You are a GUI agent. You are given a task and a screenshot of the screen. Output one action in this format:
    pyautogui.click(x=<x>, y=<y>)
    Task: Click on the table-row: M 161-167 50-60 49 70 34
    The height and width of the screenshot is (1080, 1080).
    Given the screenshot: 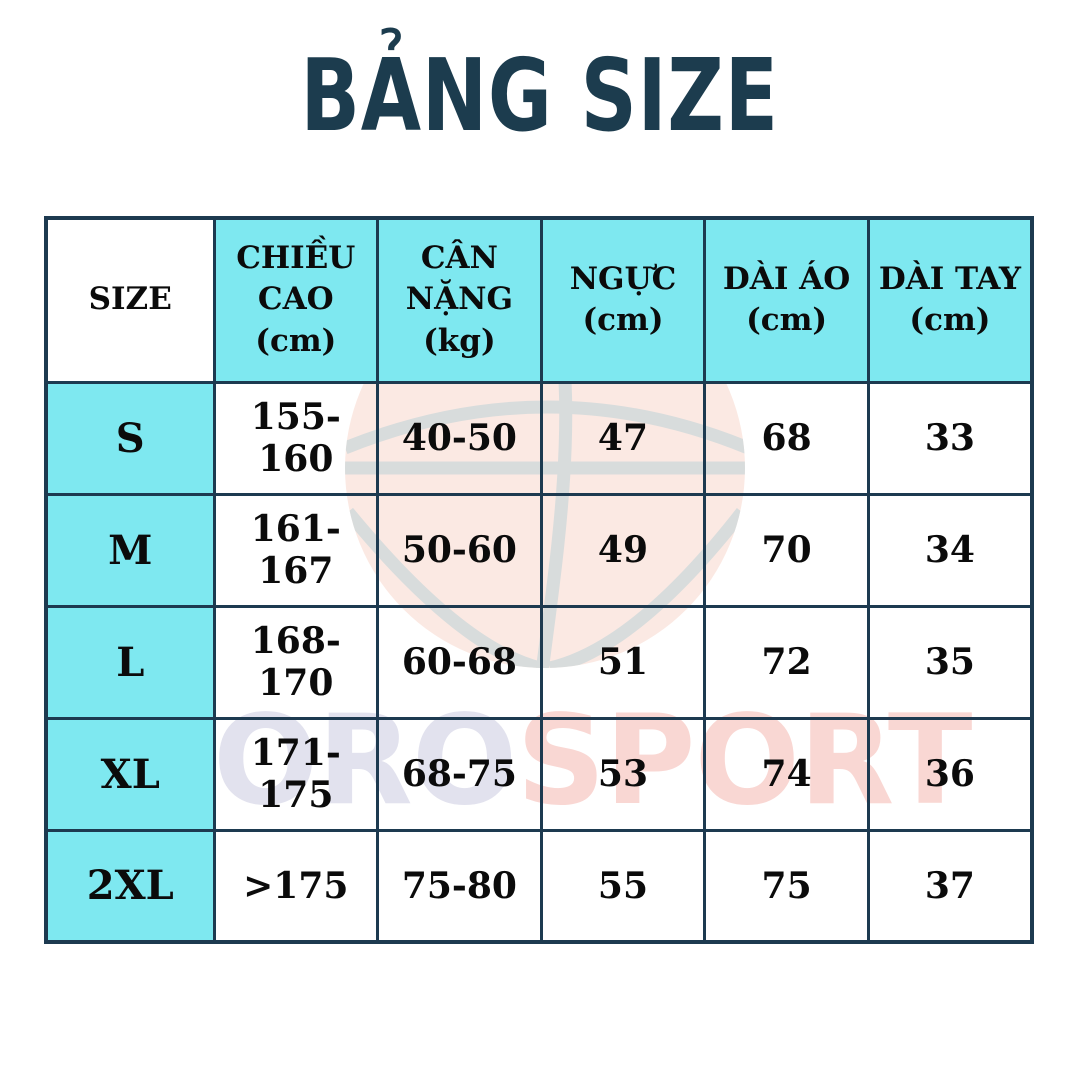 What is the action you would take?
    pyautogui.click(x=539, y=550)
    